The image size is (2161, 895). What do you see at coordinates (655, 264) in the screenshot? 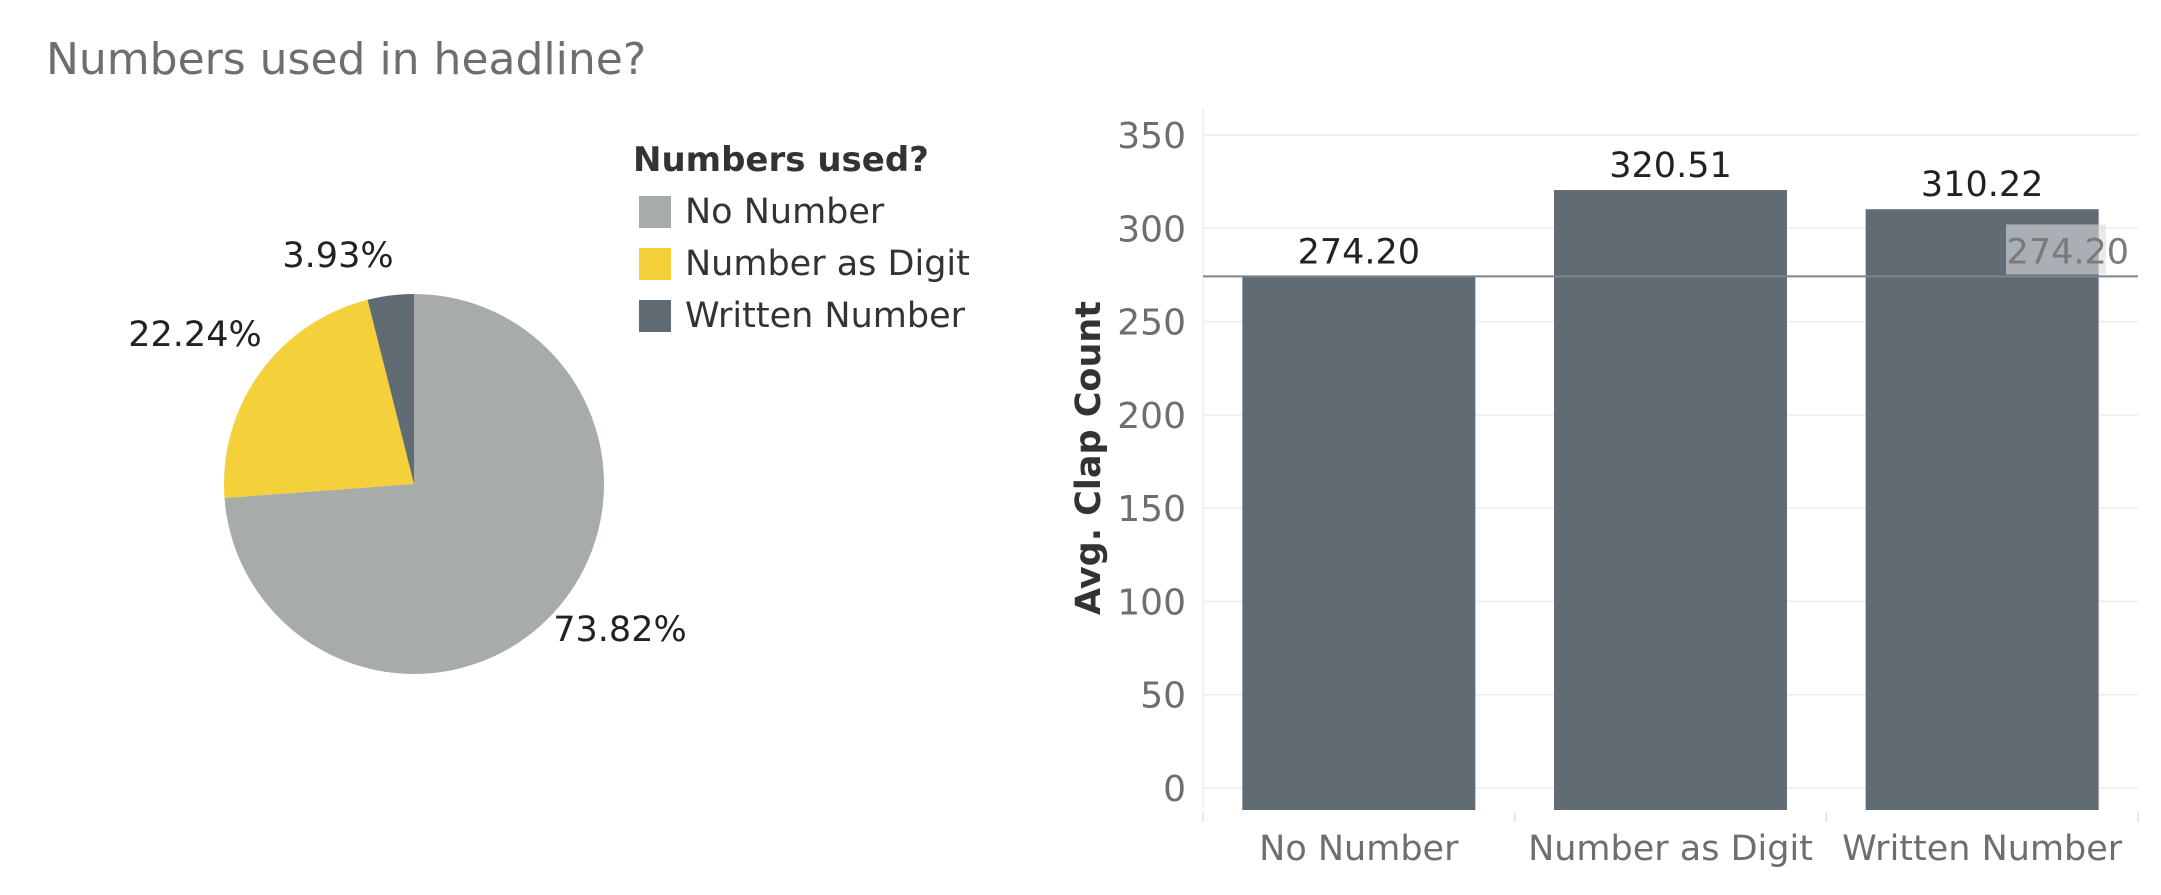
I see `legend-swatch-number-as-digit` at bounding box center [655, 264].